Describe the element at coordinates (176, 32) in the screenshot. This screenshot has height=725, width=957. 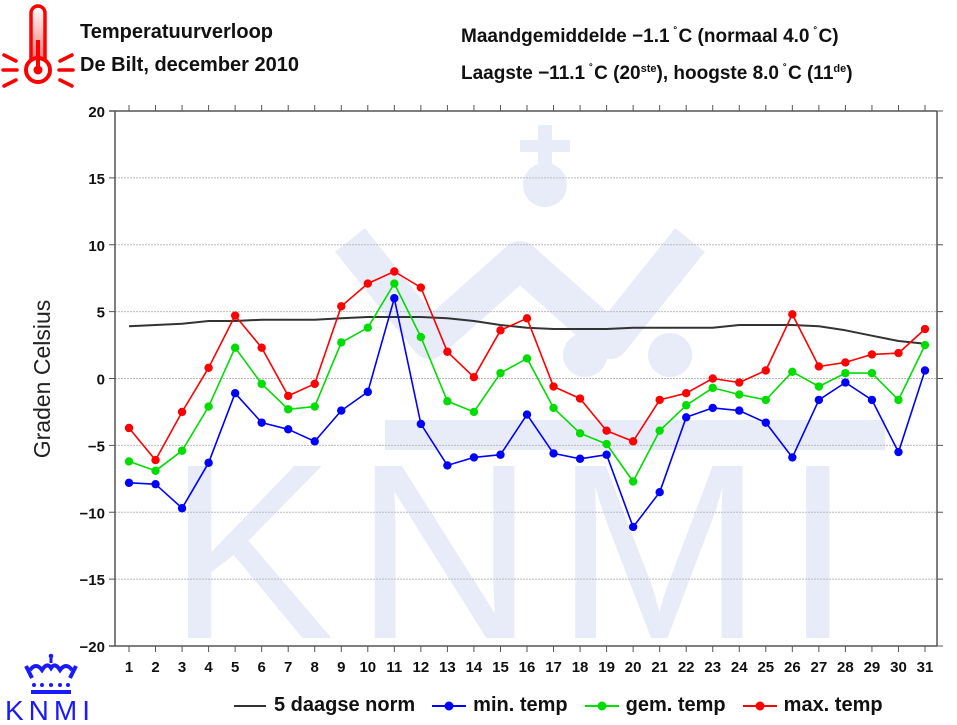
I see `chart-title: Temperatuurverloop` at that location.